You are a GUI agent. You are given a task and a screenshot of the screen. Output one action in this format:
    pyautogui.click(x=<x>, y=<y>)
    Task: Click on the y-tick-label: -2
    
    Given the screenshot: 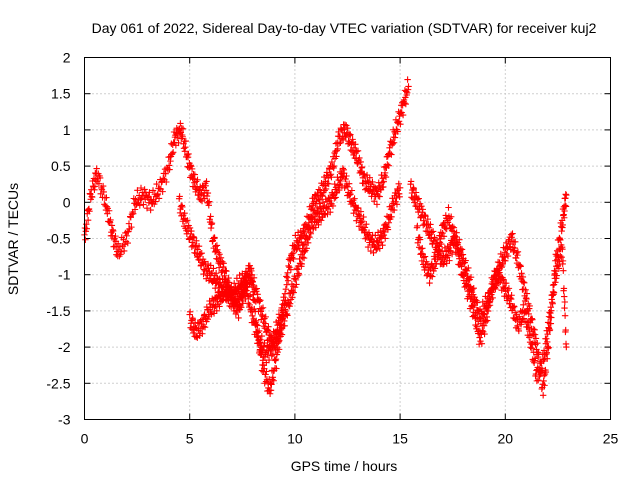 What is the action you would take?
    pyautogui.click(x=64, y=347)
    